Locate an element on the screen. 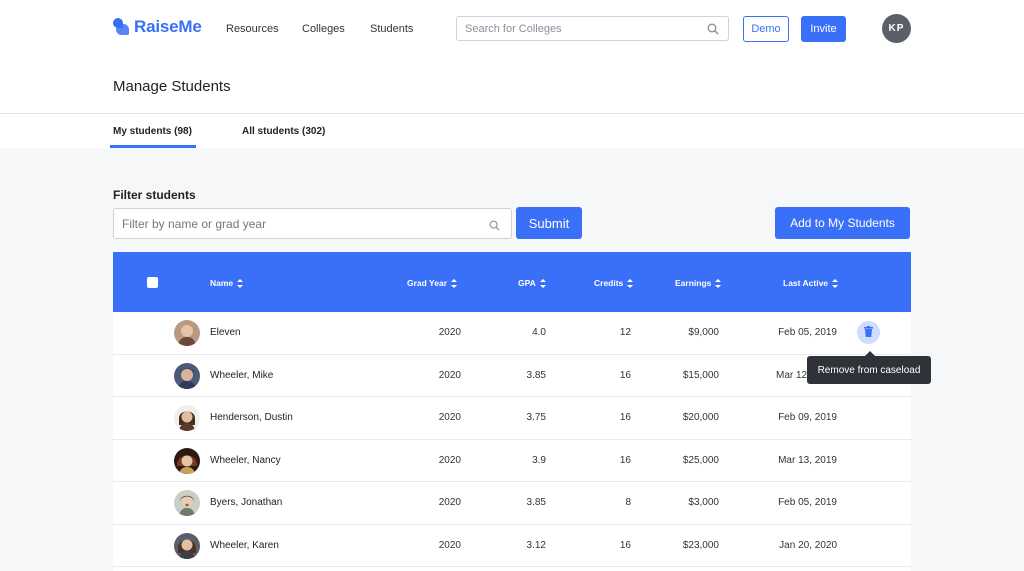  credits: 8 is located at coordinates (628, 502).